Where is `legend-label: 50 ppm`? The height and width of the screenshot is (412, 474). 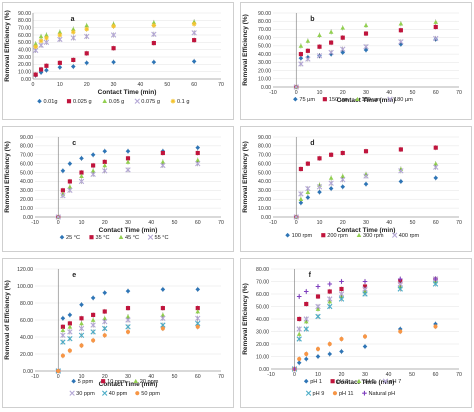 legend-label: 50 ppm is located at coordinates (150, 394).